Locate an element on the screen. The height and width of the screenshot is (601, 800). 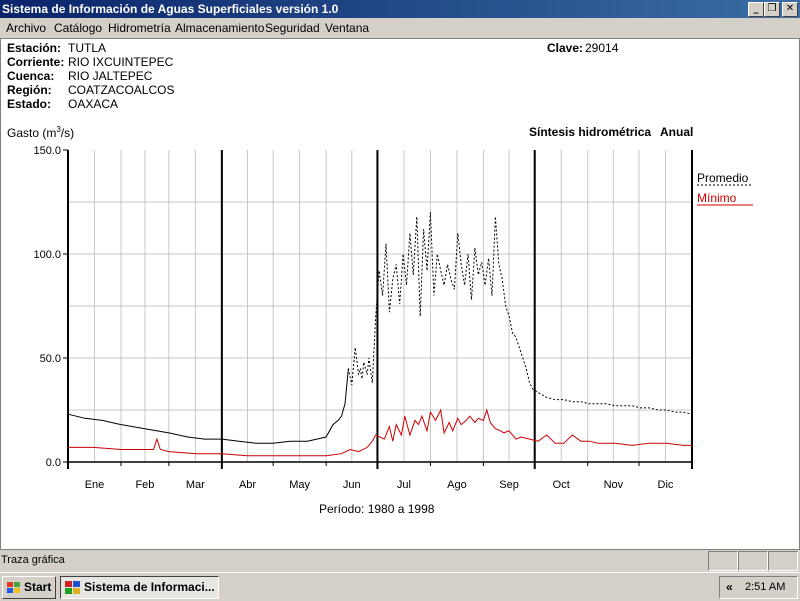
menu-almacenamiento: Almacenamiento is located at coordinates (220, 28).